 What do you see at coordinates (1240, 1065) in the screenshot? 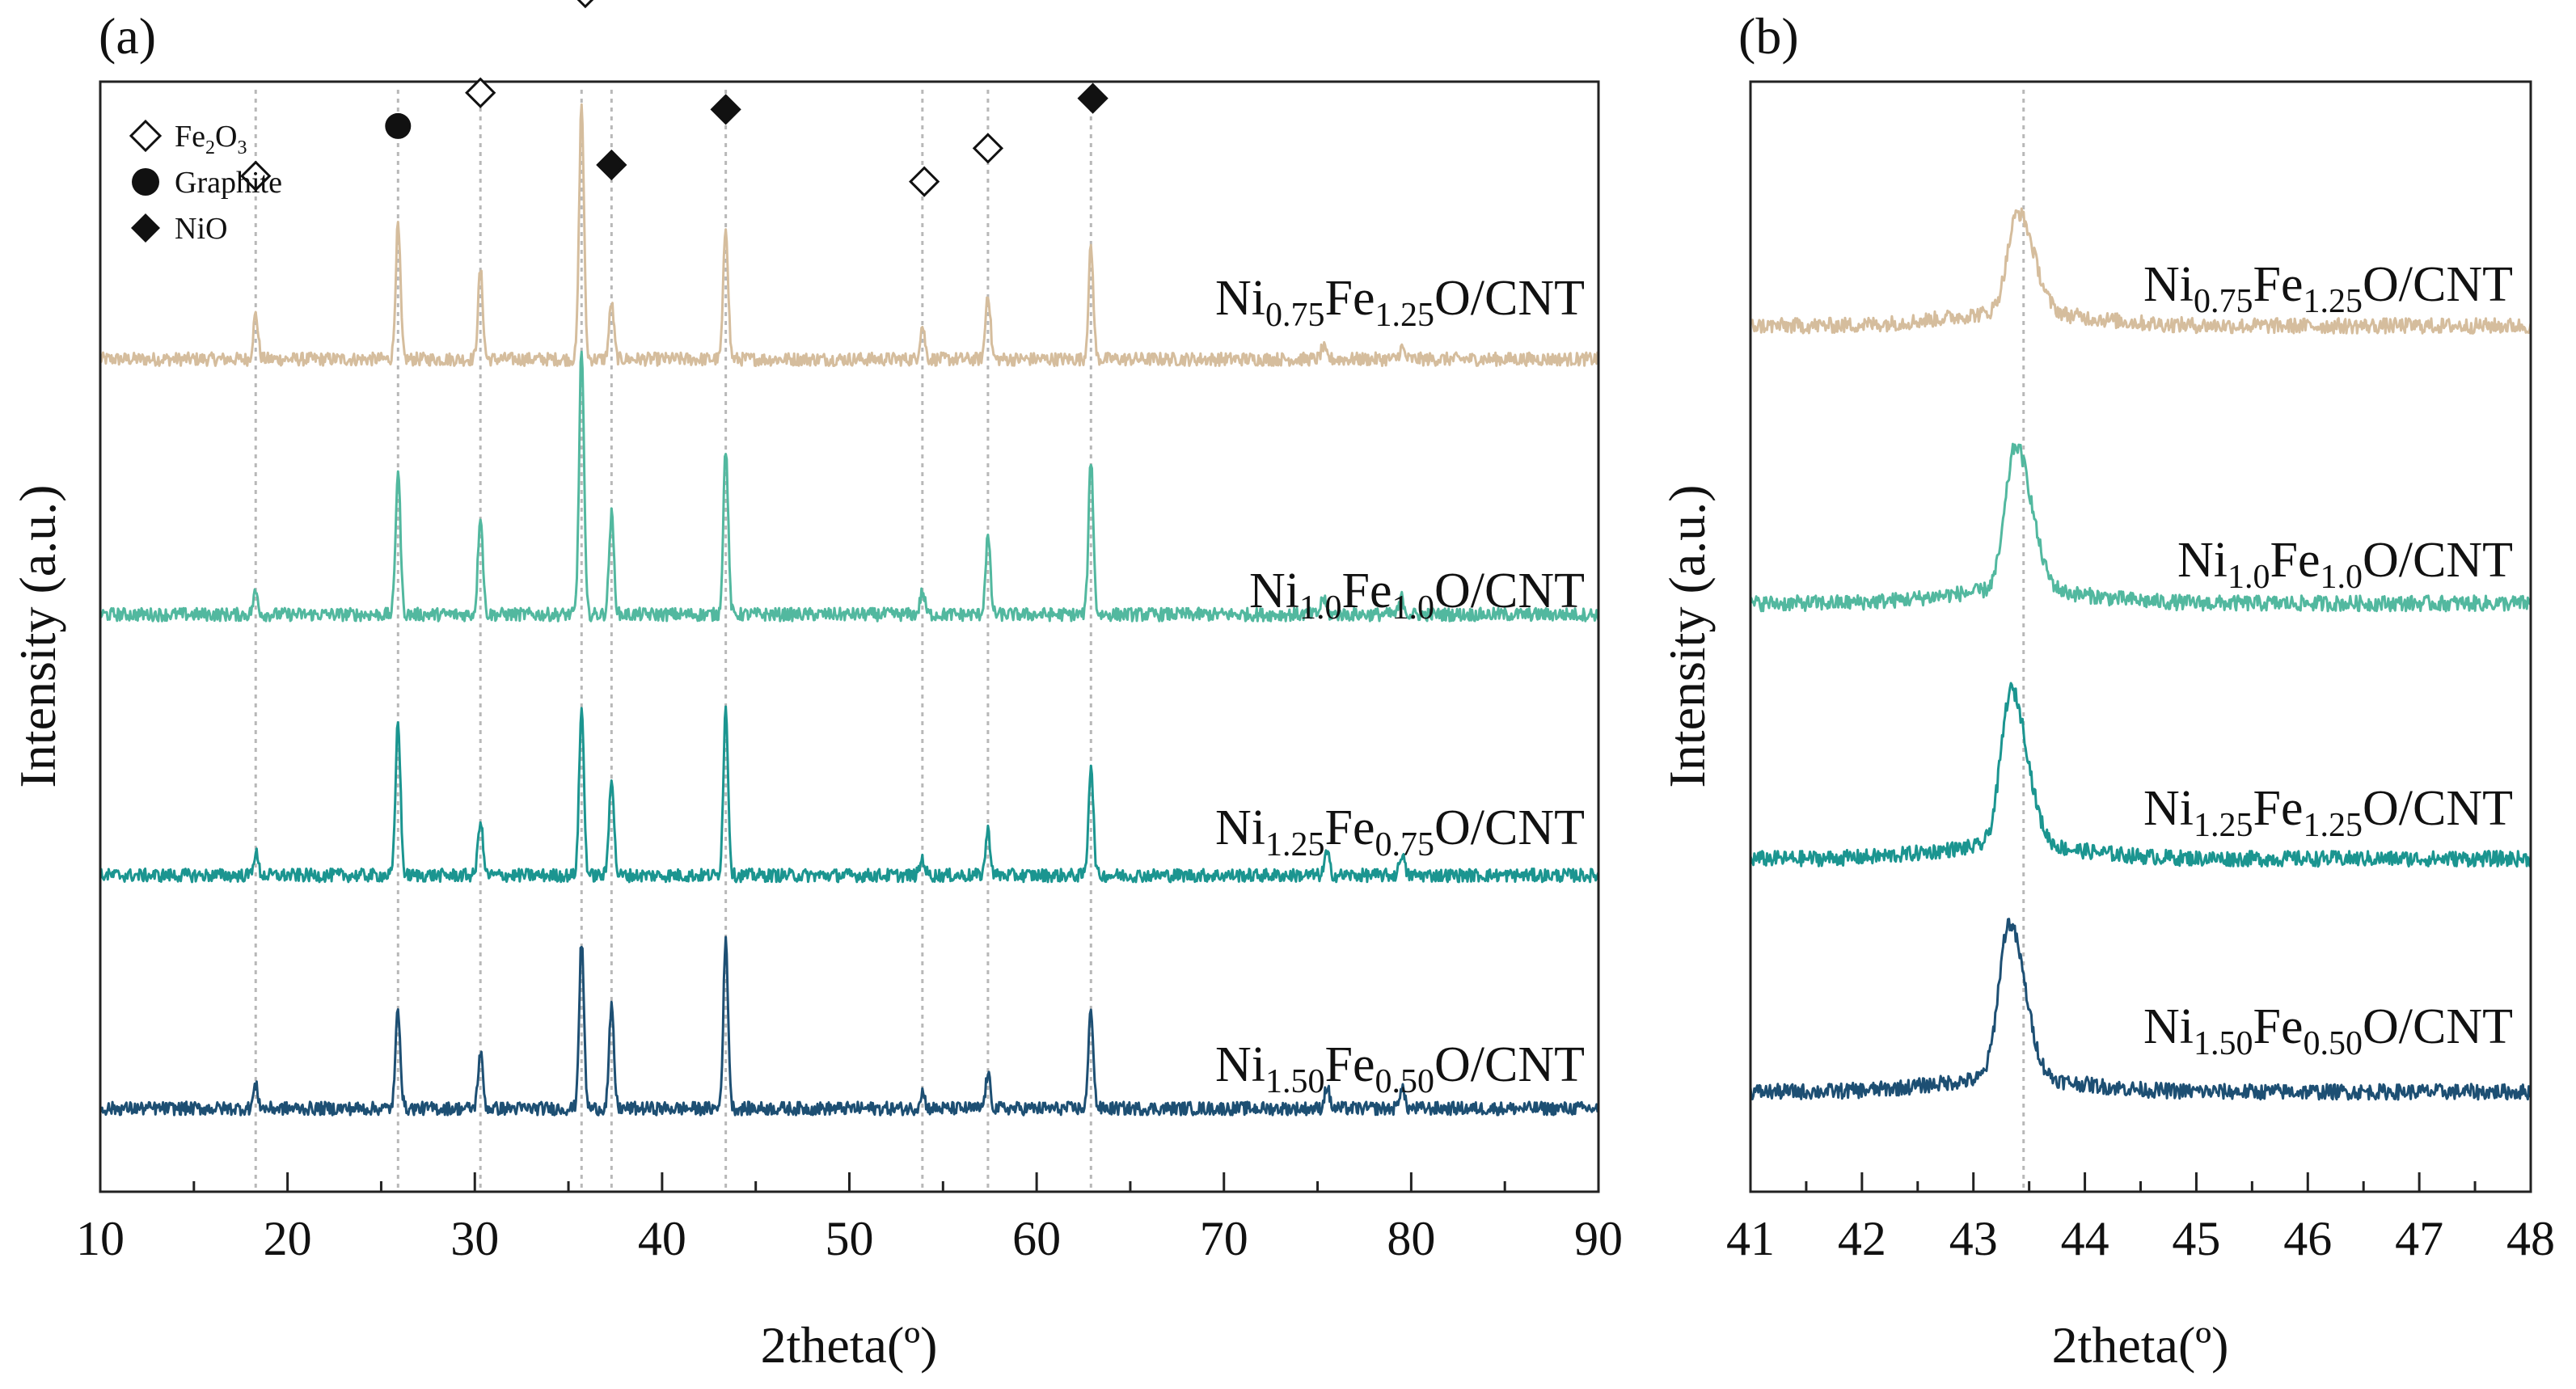
I see `a-label3-ni: Ni` at bounding box center [1240, 1065].